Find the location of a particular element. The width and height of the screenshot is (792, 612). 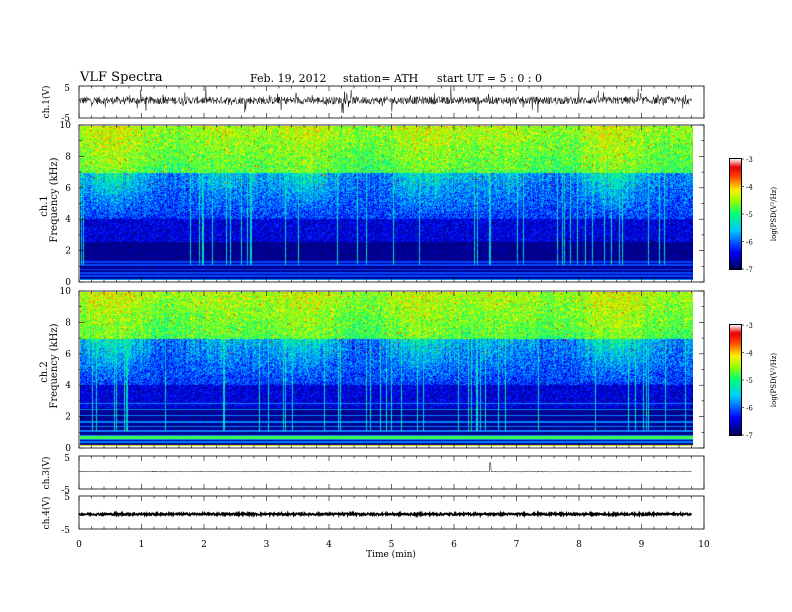

ch4-trace is located at coordinates (385, 514).